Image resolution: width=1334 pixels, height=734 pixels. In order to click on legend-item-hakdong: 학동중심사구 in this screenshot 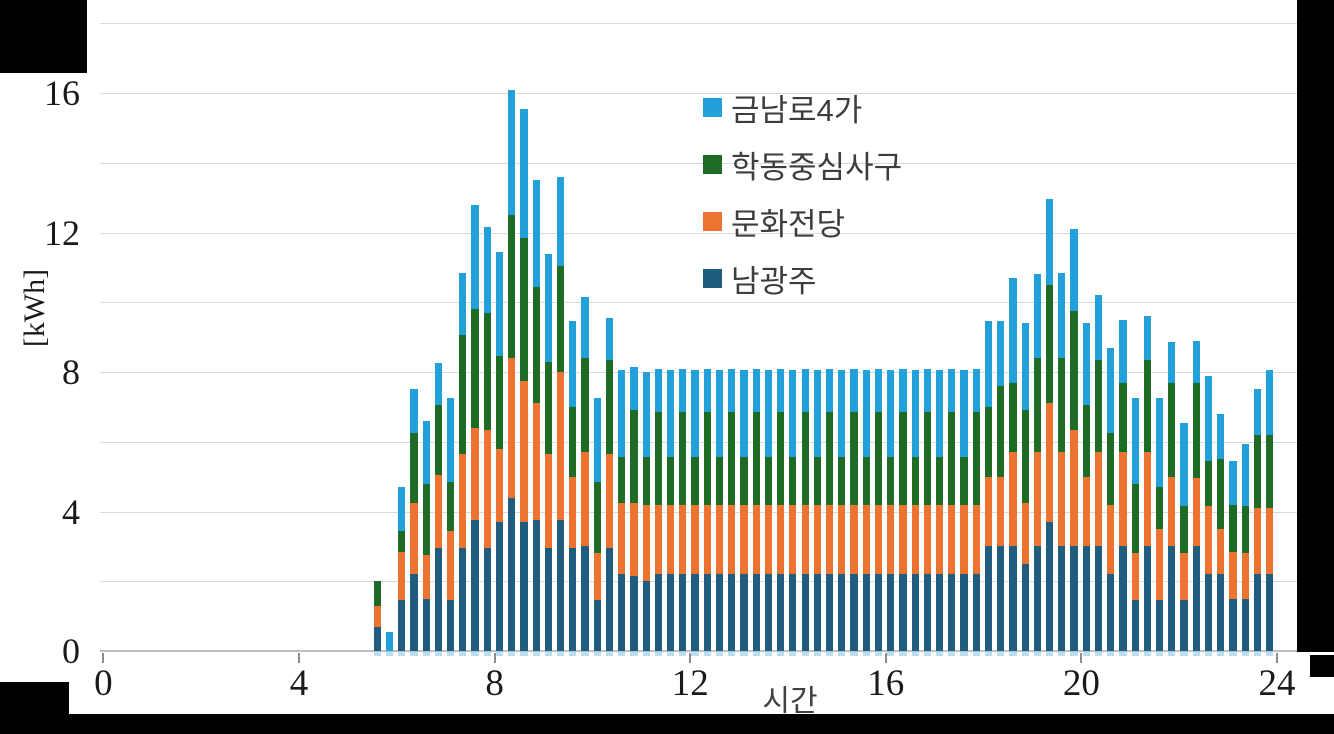, I will do `click(802, 165)`.